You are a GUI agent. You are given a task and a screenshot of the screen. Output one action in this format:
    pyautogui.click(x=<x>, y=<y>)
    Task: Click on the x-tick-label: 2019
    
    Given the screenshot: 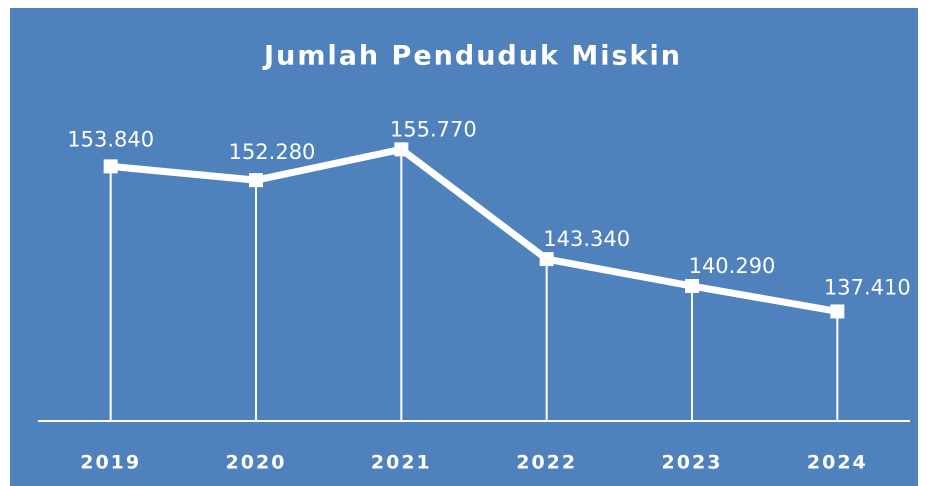 What is the action you would take?
    pyautogui.click(x=110, y=463)
    